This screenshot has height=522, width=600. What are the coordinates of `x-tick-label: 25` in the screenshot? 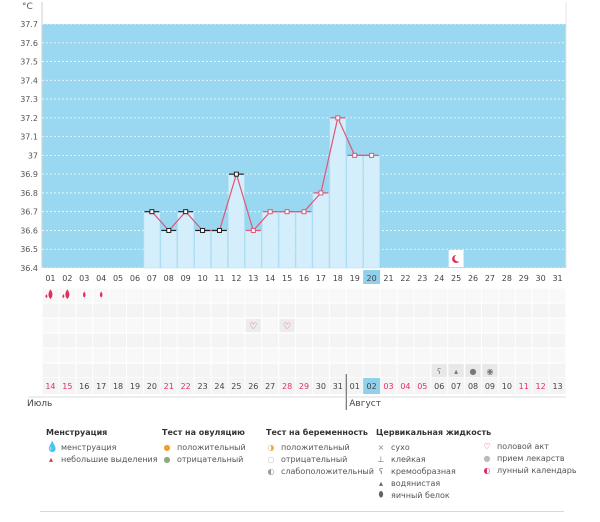 It's located at (456, 278).